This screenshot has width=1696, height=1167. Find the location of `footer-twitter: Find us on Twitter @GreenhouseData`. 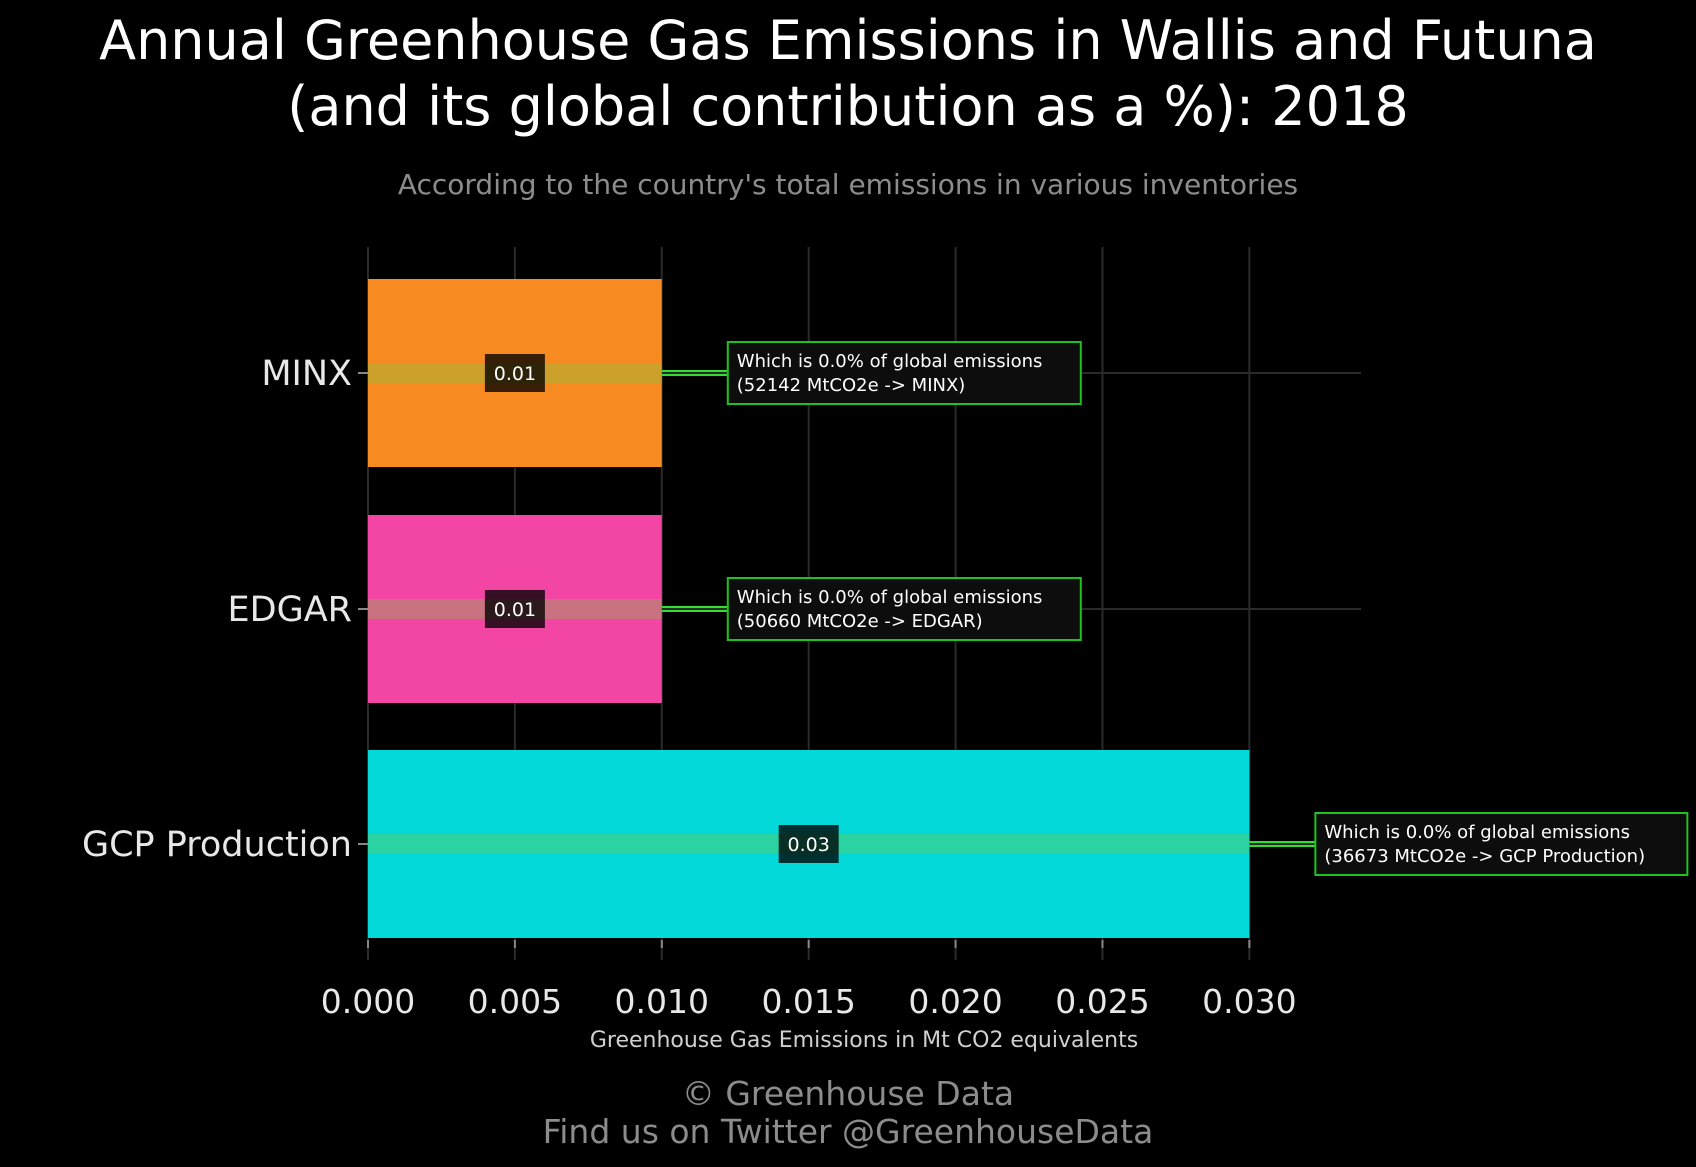

footer-twitter: Find us on Twitter @GreenhouseData is located at coordinates (848, 1131).